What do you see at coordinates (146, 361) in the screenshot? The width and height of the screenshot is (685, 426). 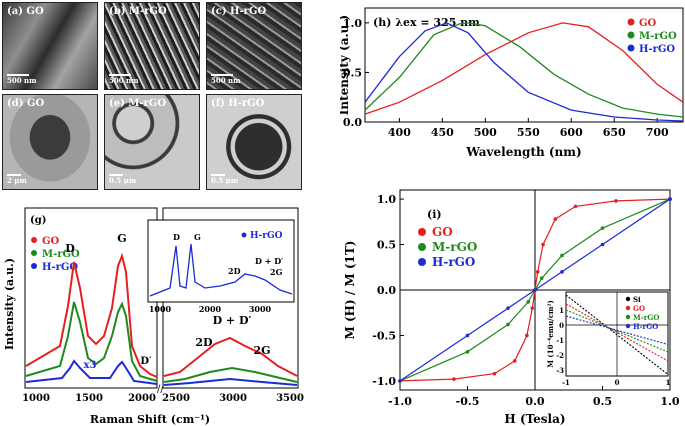 I see `peak-d-prime: D′` at bounding box center [146, 361].